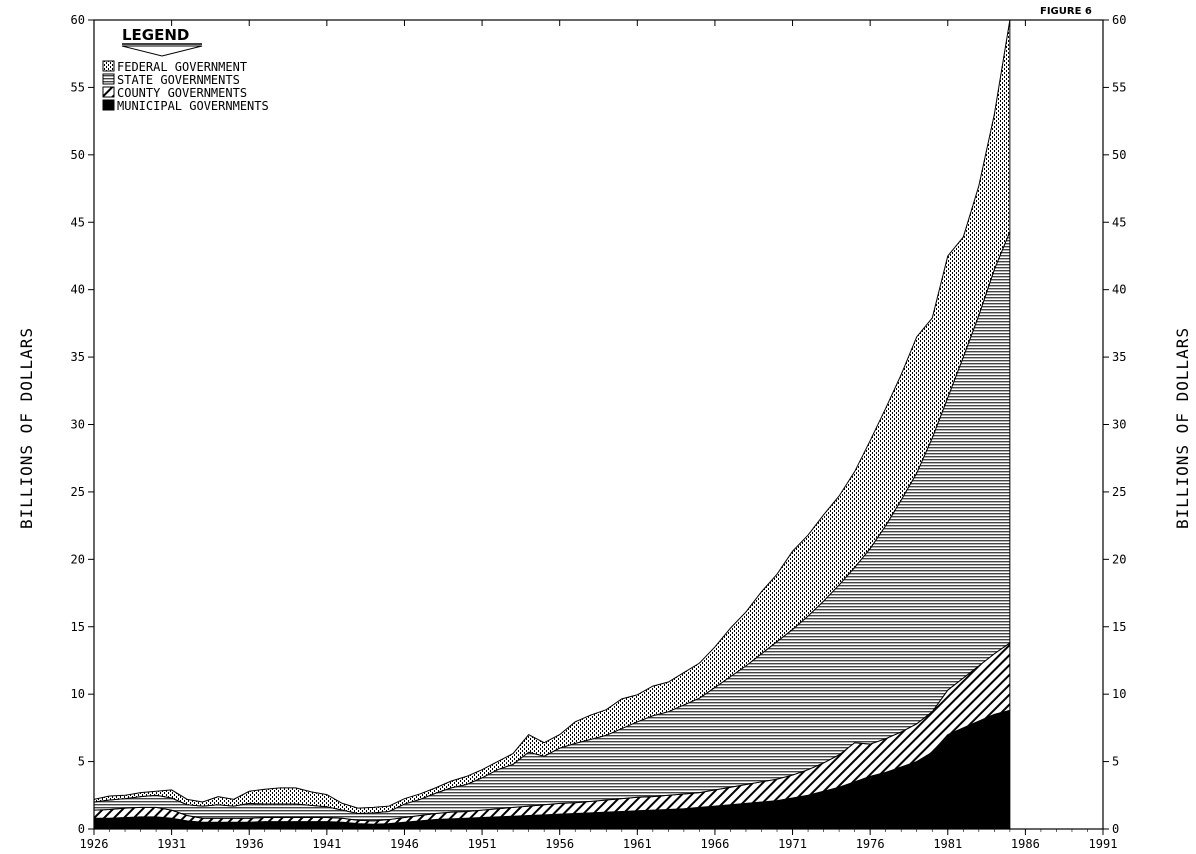  Describe the element at coordinates (182, 93) in the screenshot. I see `legend-label-county: COUNTY GOVERNMENTS` at that location.